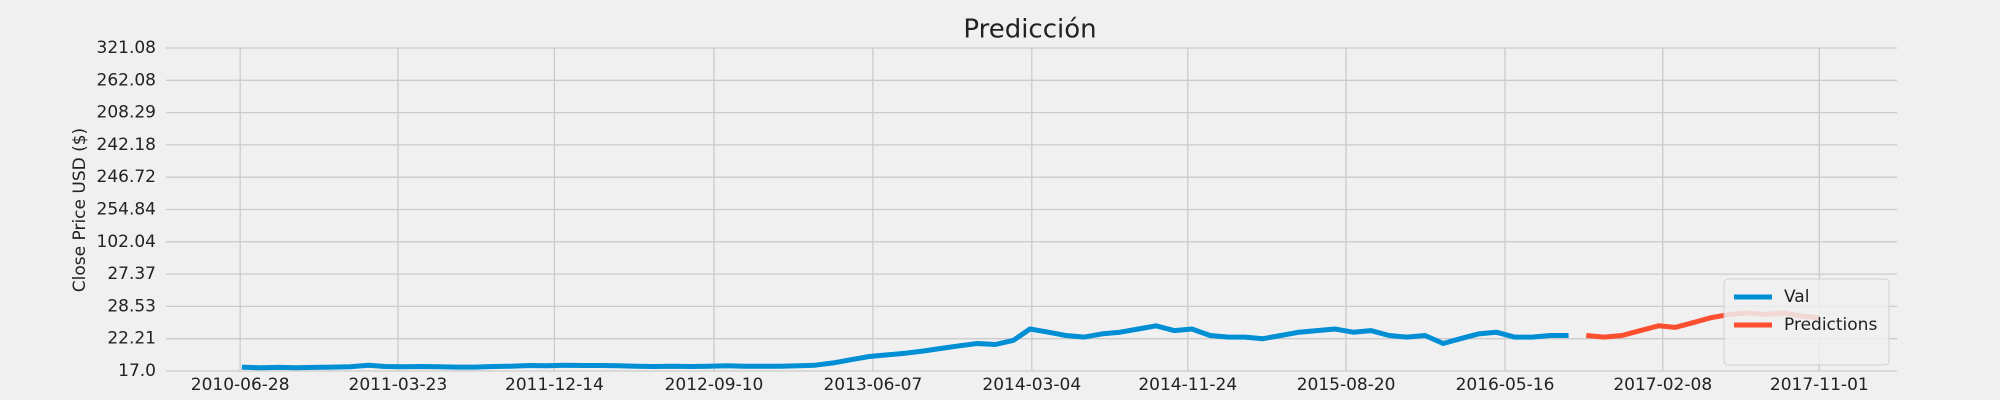  What do you see at coordinates (131, 274) in the screenshot?
I see `y-tick-label: 27.37` at bounding box center [131, 274].